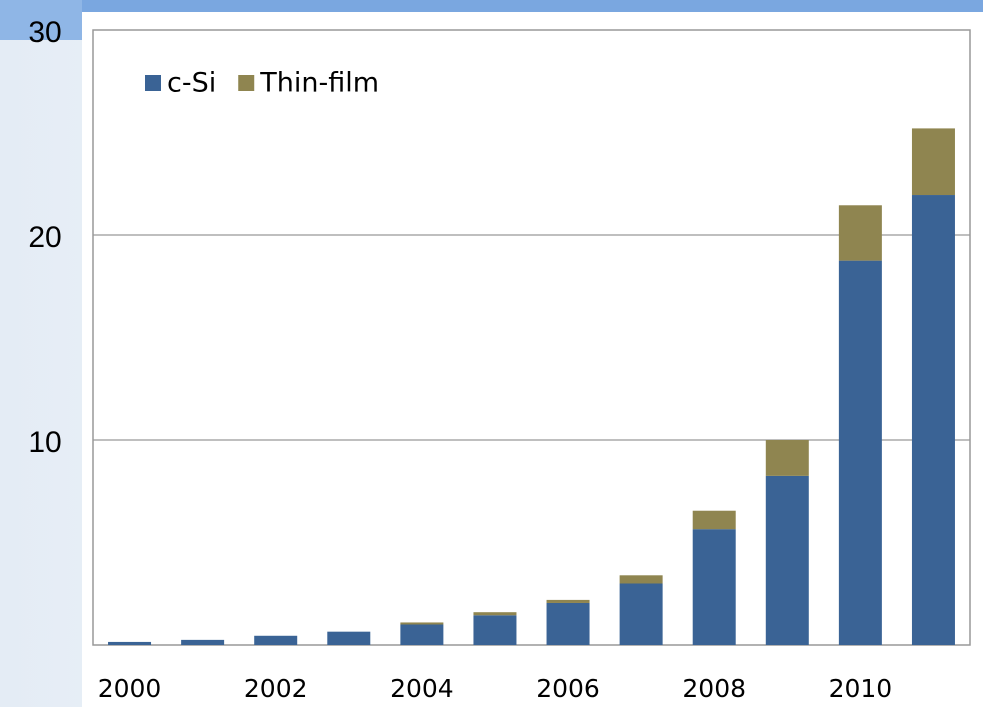 The image size is (983, 707). What do you see at coordinates (191, 83) in the screenshot?
I see `legend-label: c-Si` at bounding box center [191, 83].